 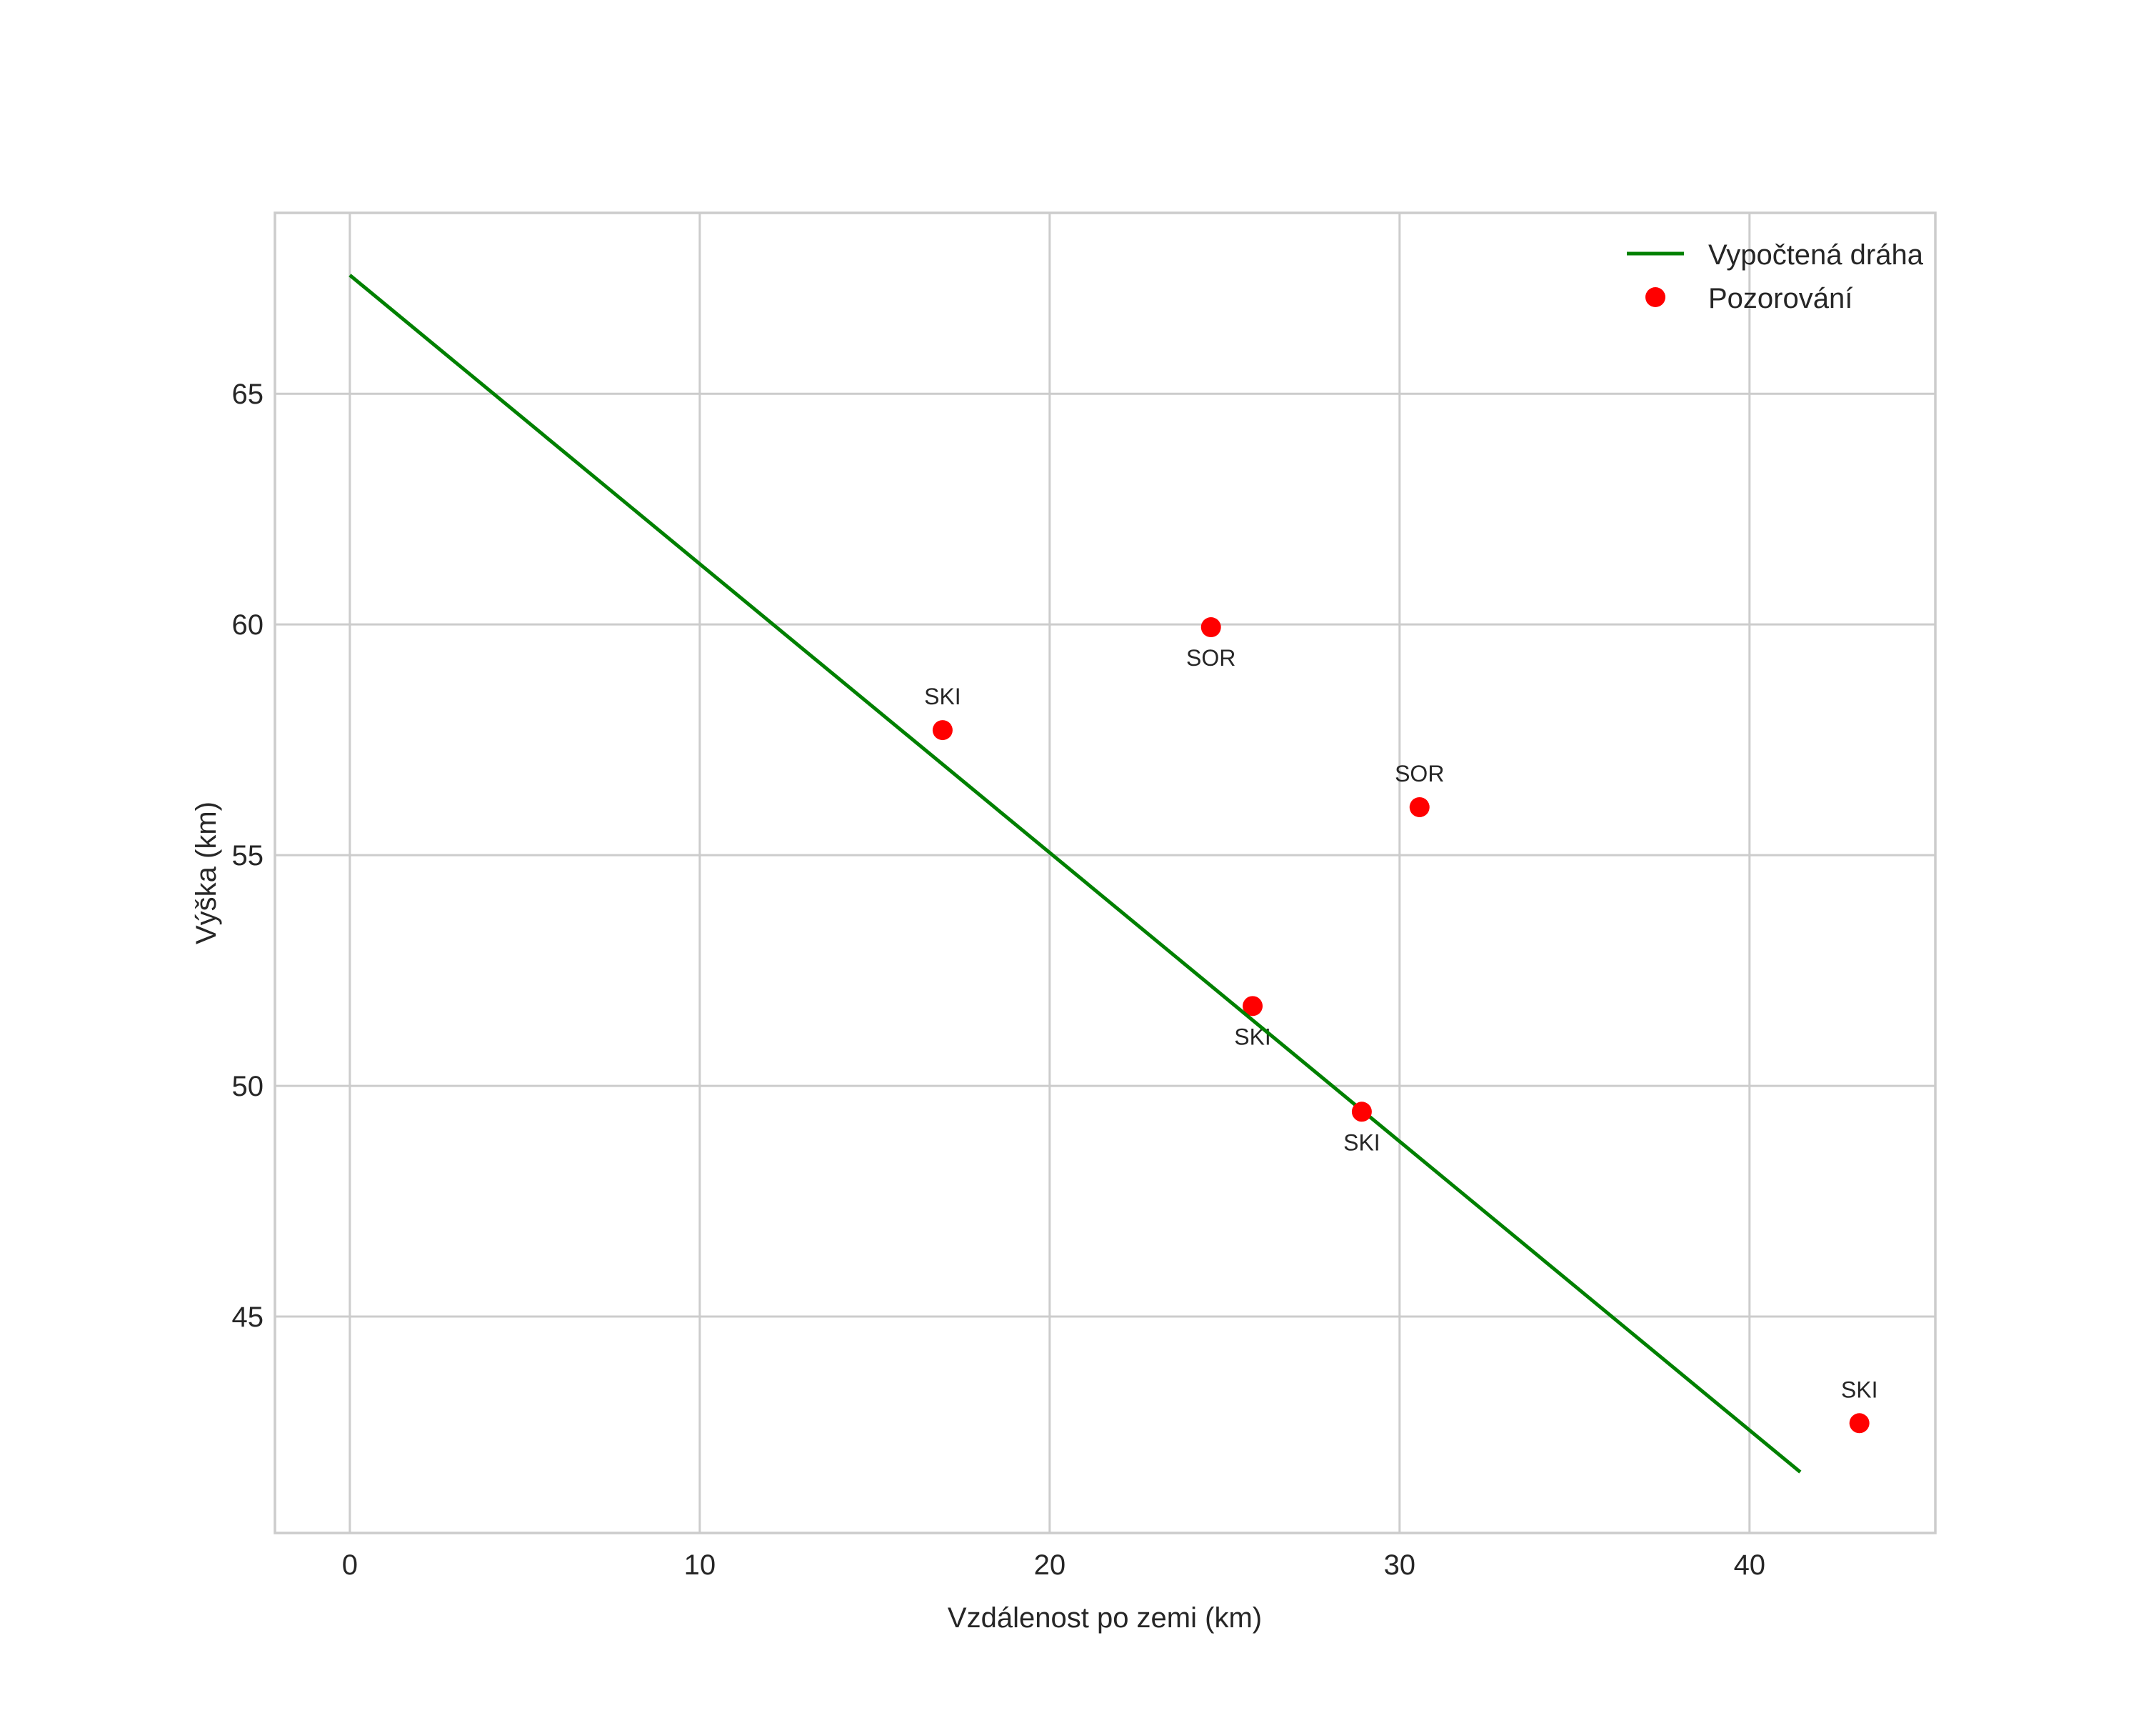 What do you see at coordinates (1750, 1565) in the screenshot?
I see `x-tick-label: 40` at bounding box center [1750, 1565].